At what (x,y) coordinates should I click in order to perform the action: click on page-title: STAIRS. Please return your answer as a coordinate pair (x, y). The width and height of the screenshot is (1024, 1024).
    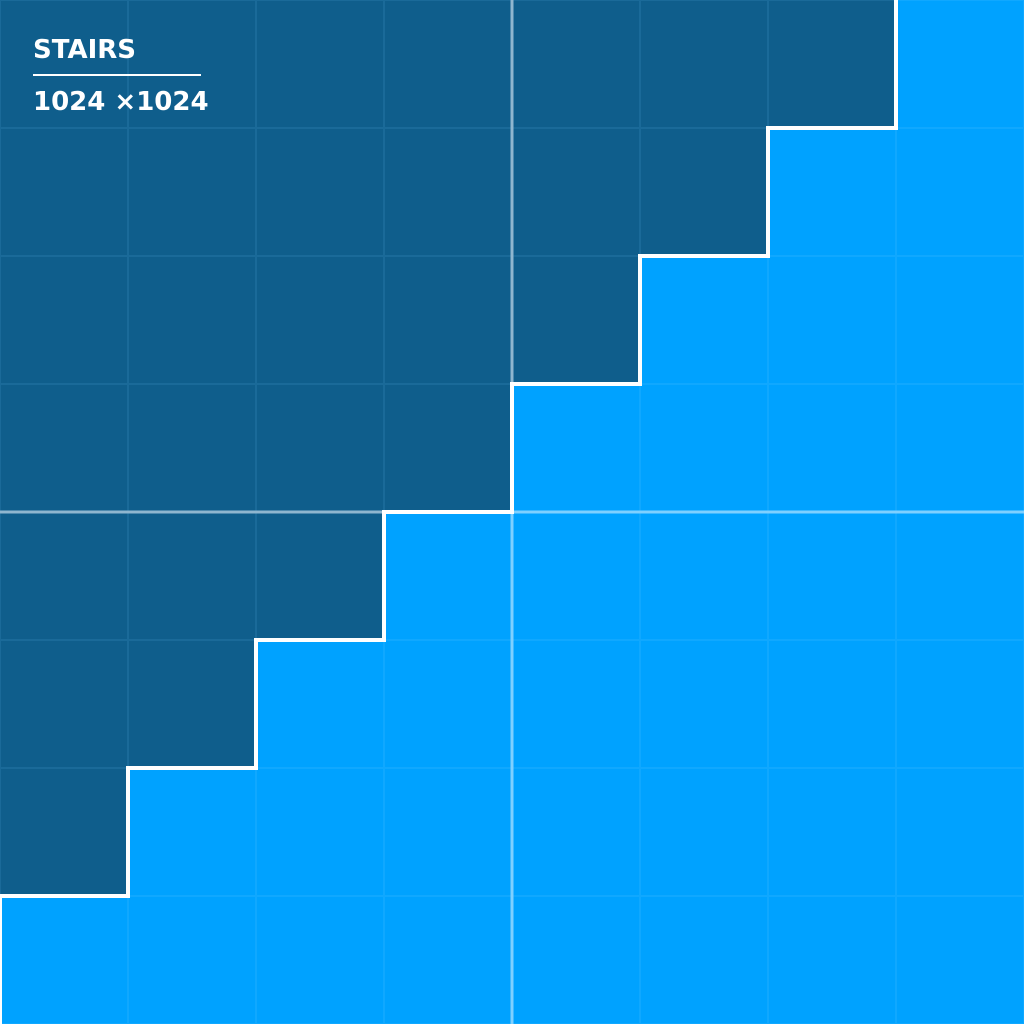
    Looking at the image, I should click on (84, 50).